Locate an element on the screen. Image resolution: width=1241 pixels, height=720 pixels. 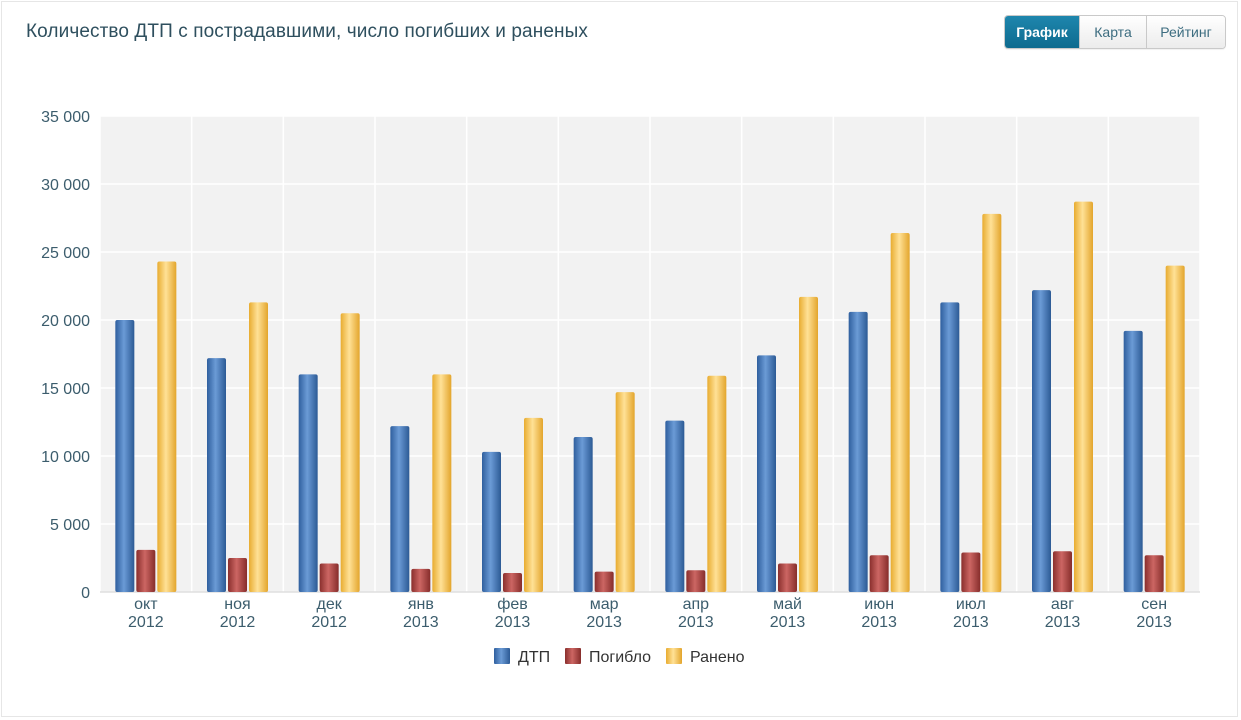
legend-swatch-injured is located at coordinates (674, 656).